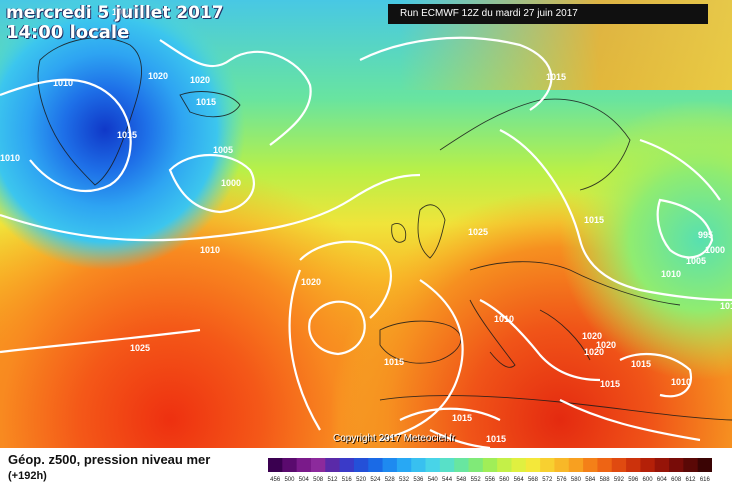 This screenshot has height=488, width=732. What do you see at coordinates (447, 480) in the screenshot?
I see `scale-tick-label: 544` at bounding box center [447, 480].